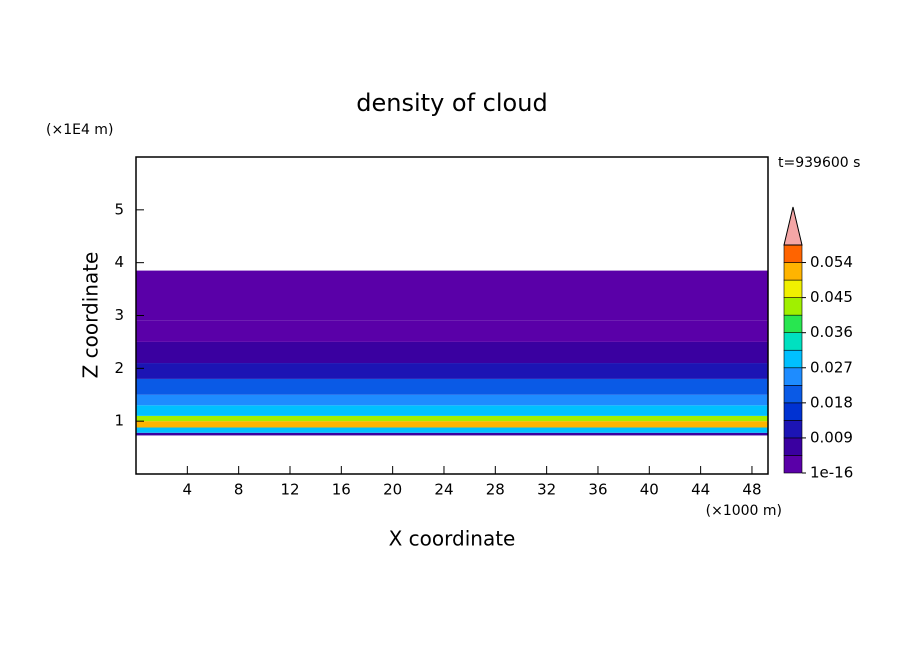 The width and height of the screenshot is (904, 654). I want to click on x-tick-label: 20, so click(392, 490).